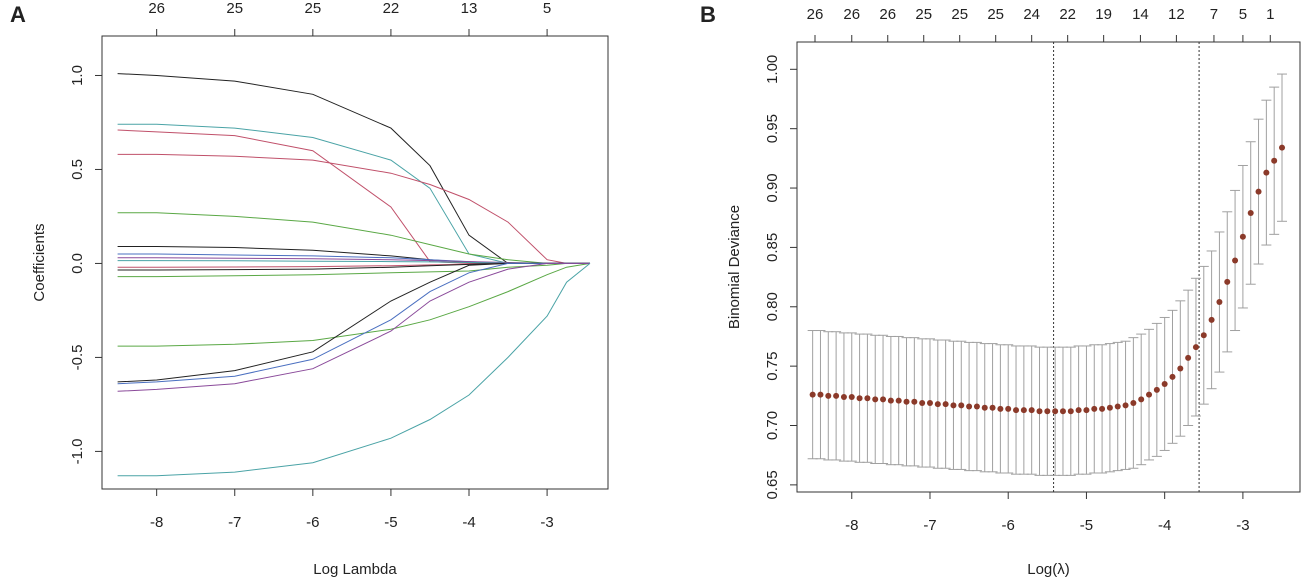 This screenshot has height=585, width=1311. What do you see at coordinates (1242, 525) in the screenshot?
I see `x-tick-label: -3` at bounding box center [1242, 525].